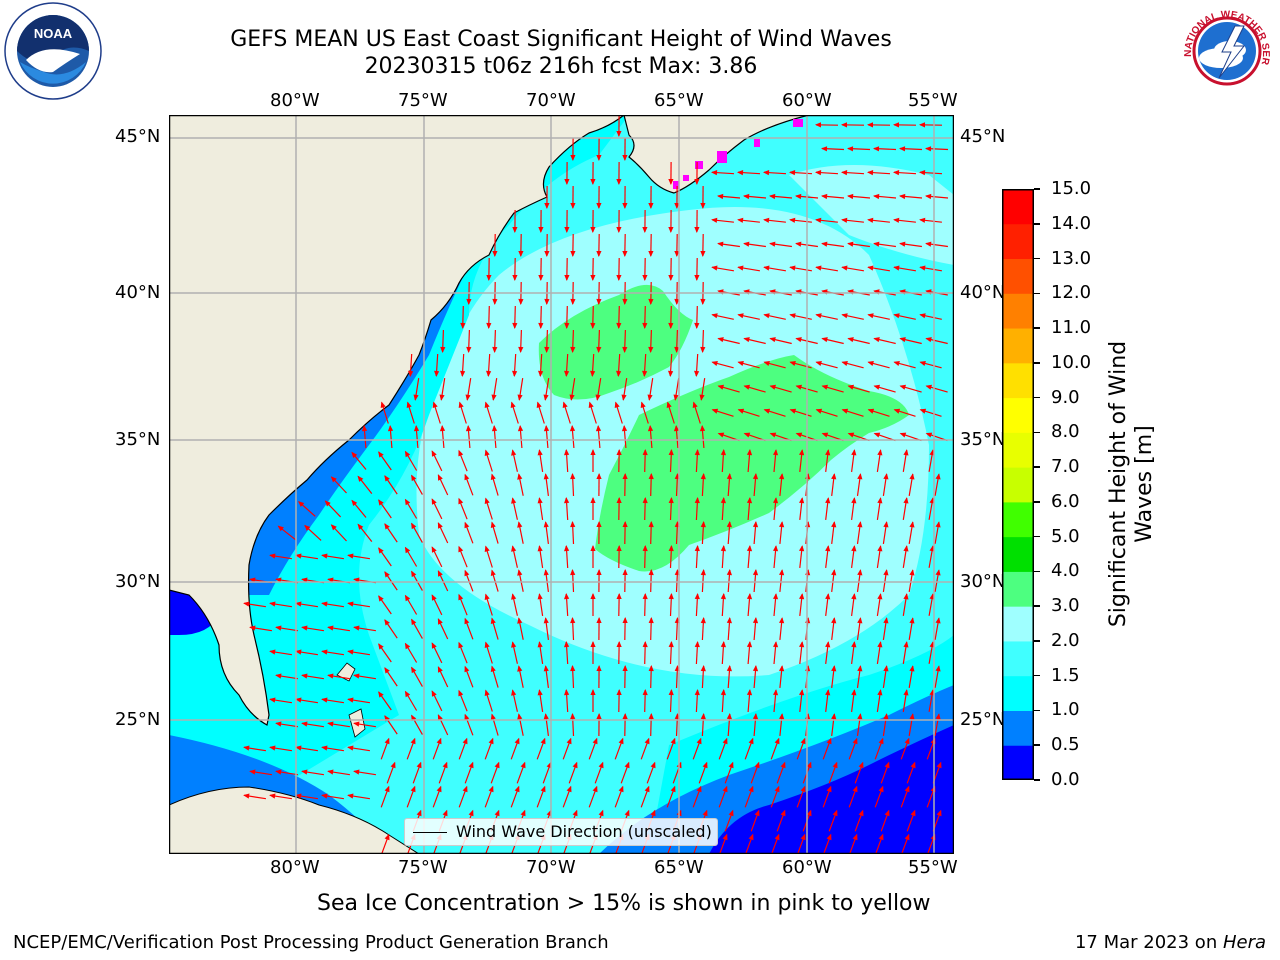  I want to click on lat-label-left-25n: 25°N, so click(138, 719).